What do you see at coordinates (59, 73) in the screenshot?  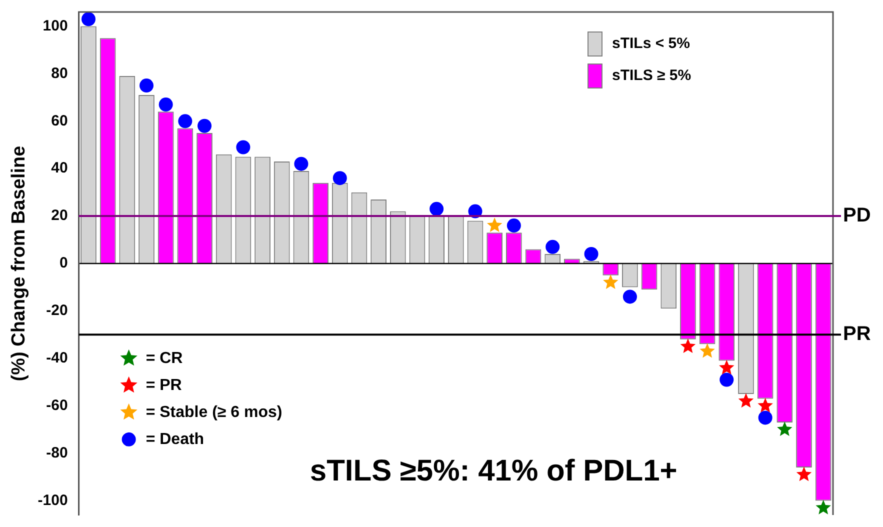 I see `y-tick-label: 80` at bounding box center [59, 73].